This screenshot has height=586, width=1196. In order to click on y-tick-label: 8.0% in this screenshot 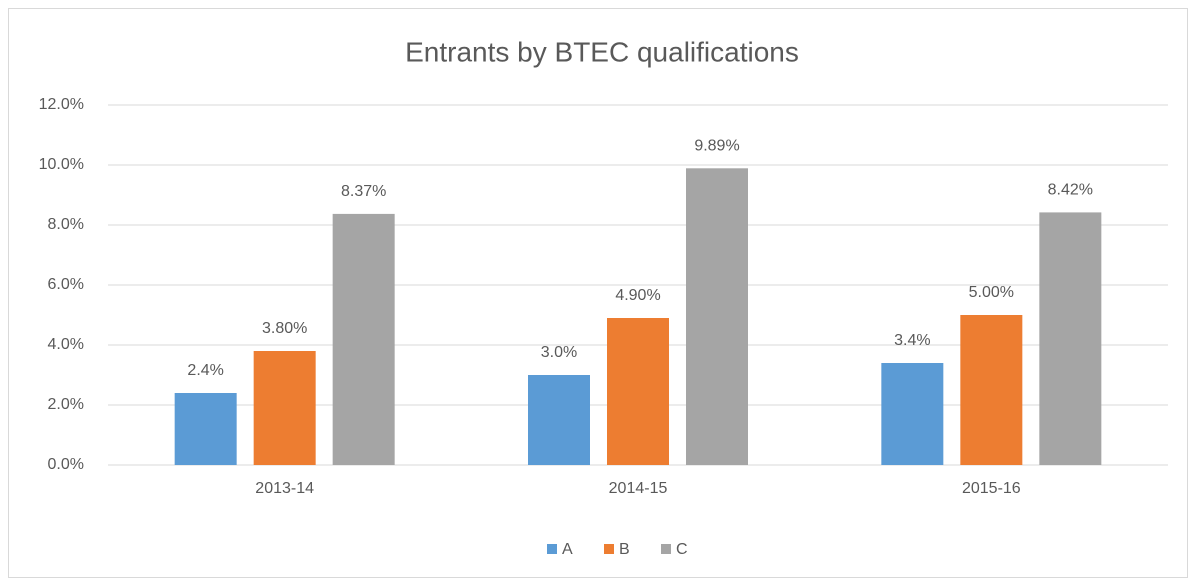, I will do `click(66, 224)`.